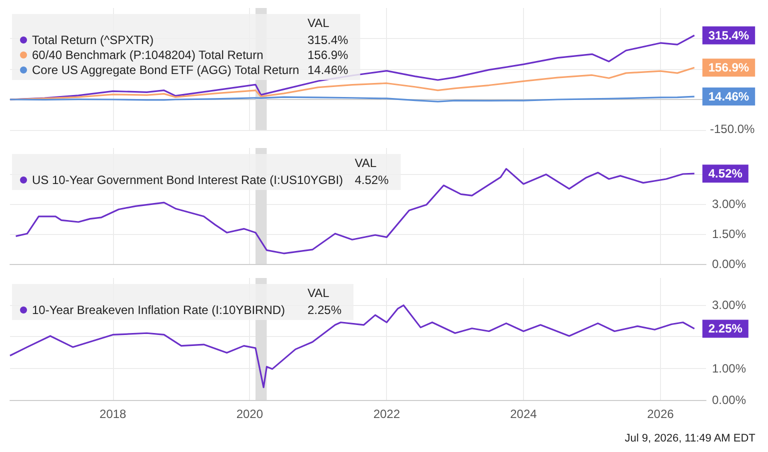 Image resolution: width=768 pixels, height=452 pixels. I want to click on data-label: 315.4%, so click(729, 35).